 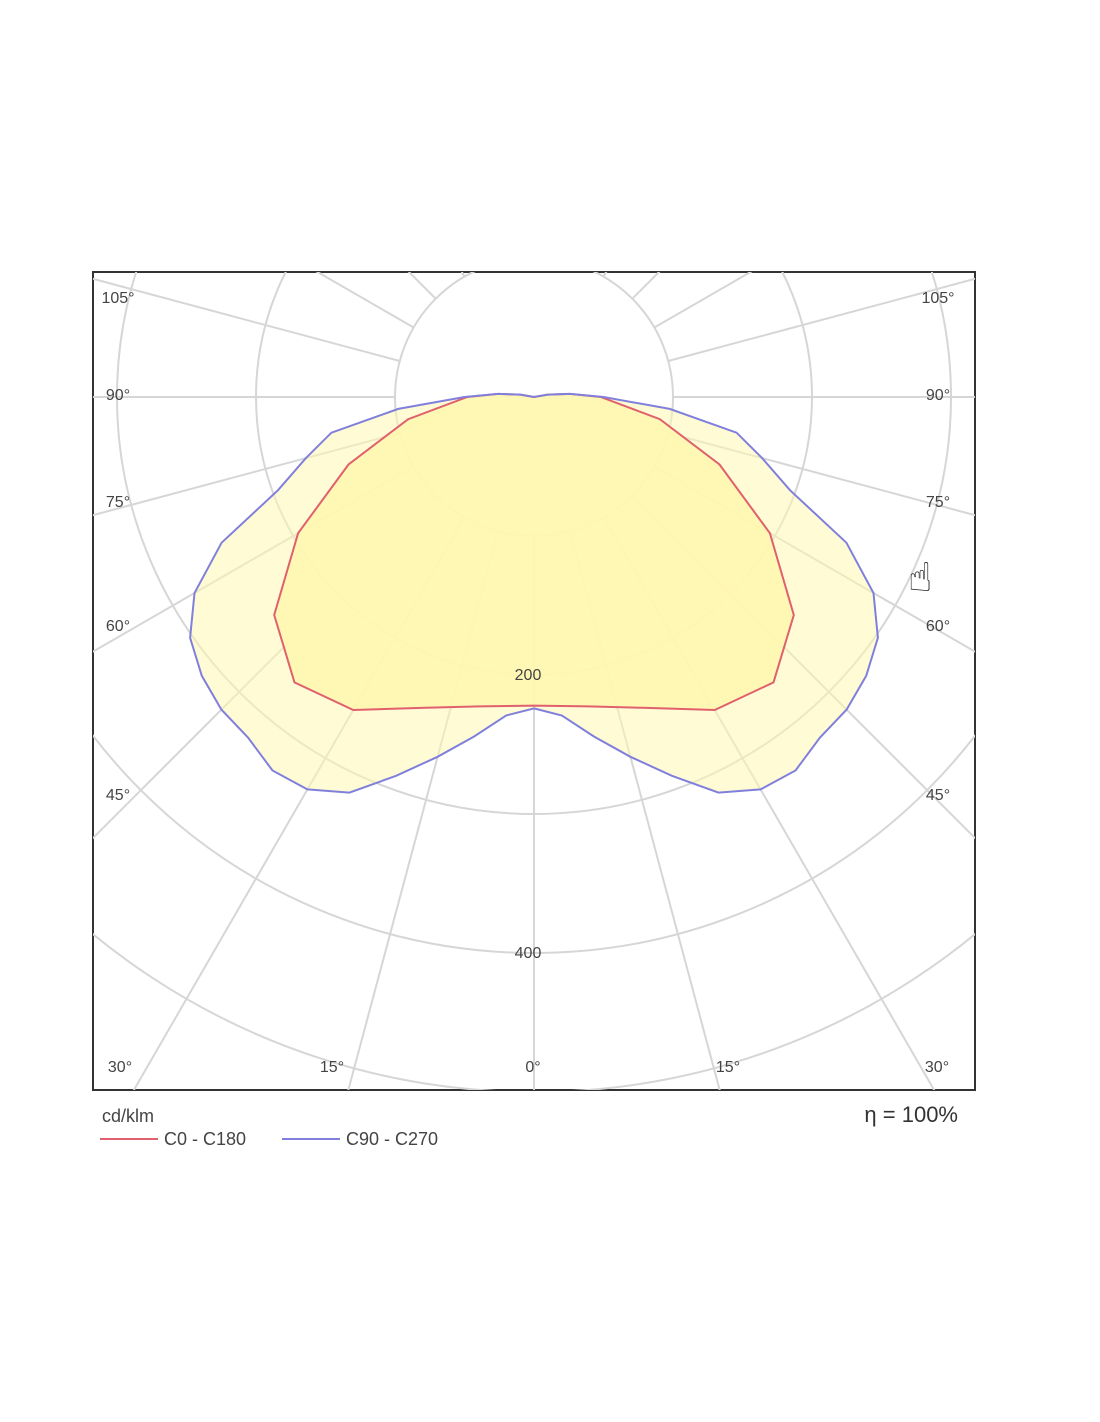 What do you see at coordinates (118, 395) in the screenshot?
I see `angle-label-left: 90°` at bounding box center [118, 395].